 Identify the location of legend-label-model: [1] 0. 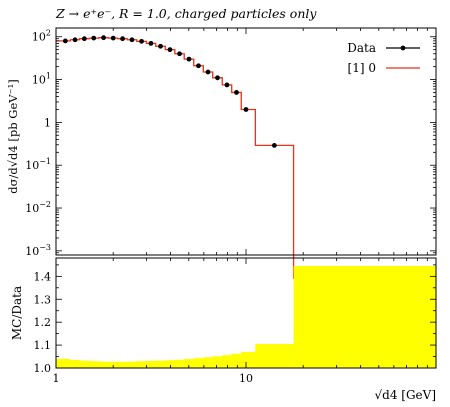
(362, 68).